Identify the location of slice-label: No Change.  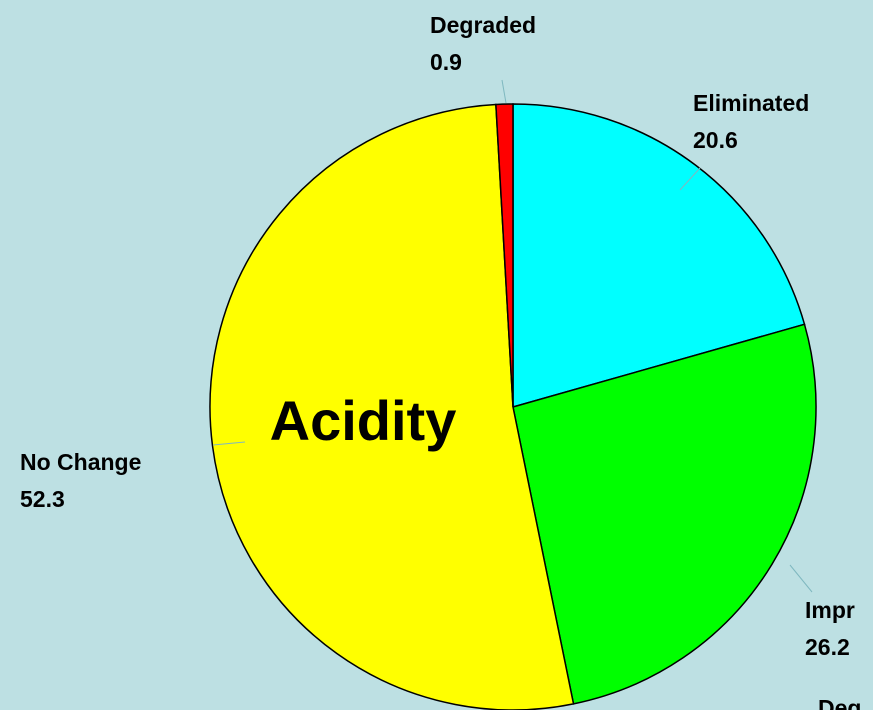
(80, 462).